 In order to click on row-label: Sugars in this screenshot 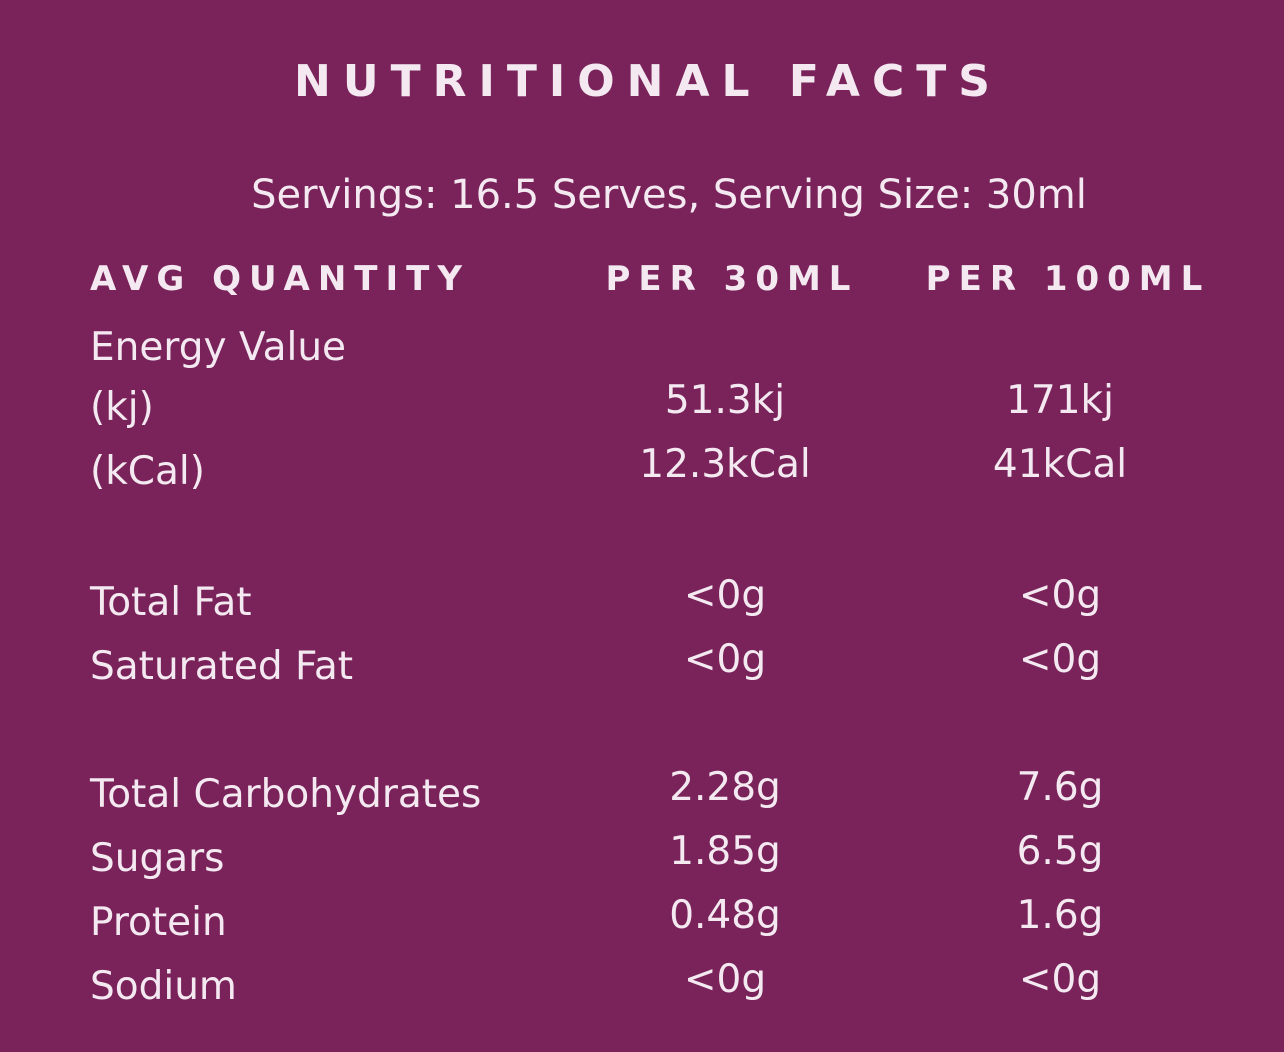, I will do `click(157, 858)`.